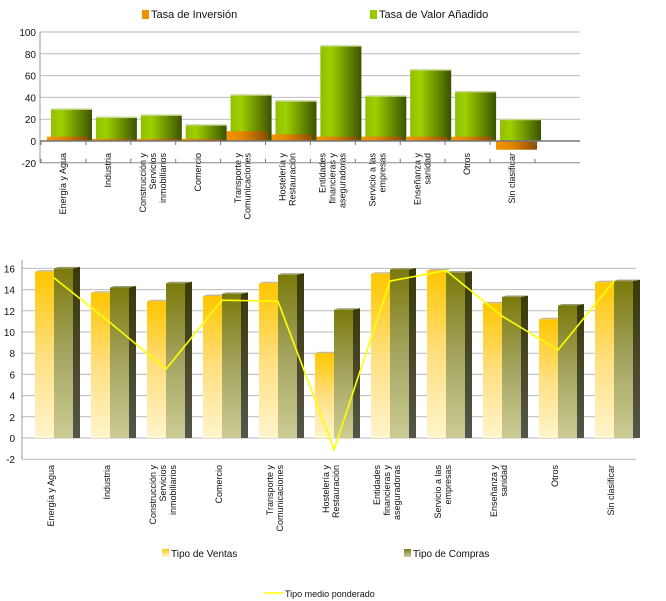 This screenshot has width=666, height=601. Describe the element at coordinates (472, 138) in the screenshot. I see `bar-inversion-otros` at that location.